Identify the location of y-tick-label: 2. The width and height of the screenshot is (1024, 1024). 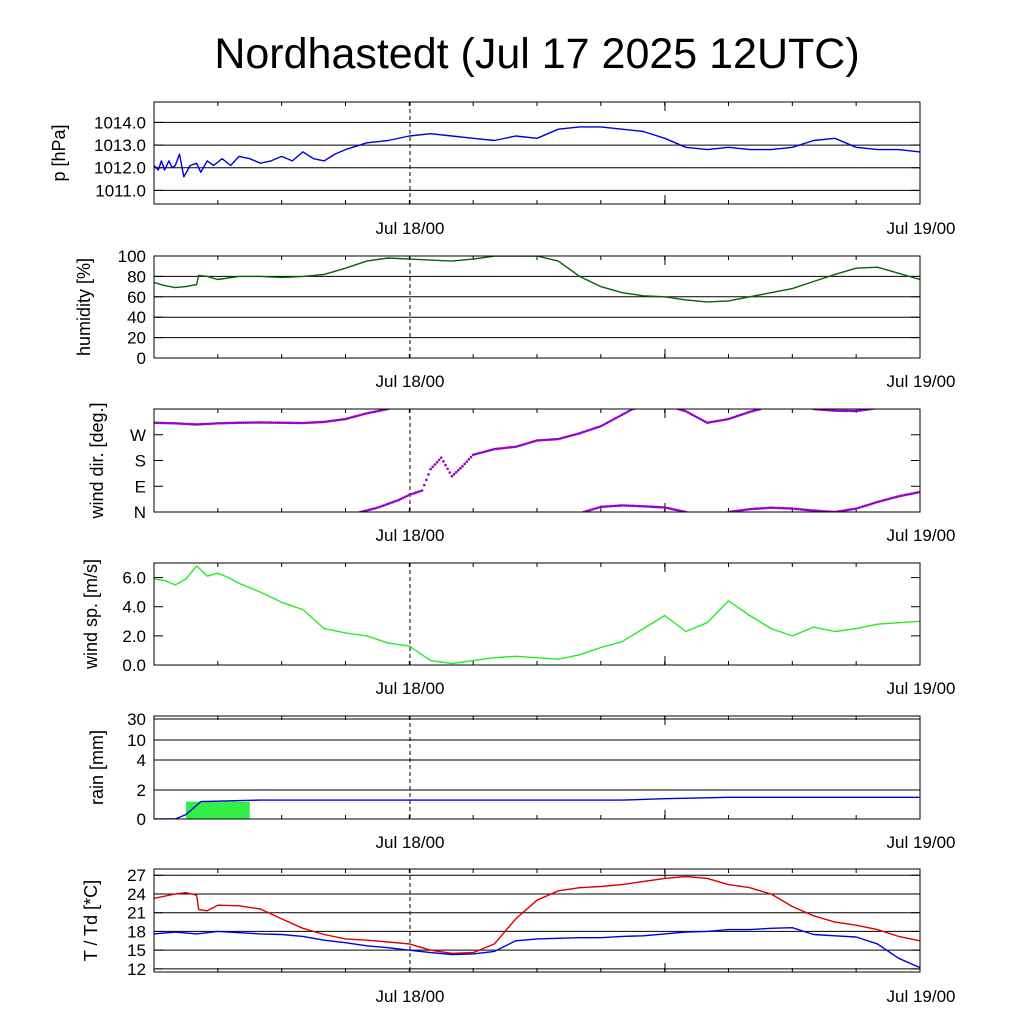
(141, 790).